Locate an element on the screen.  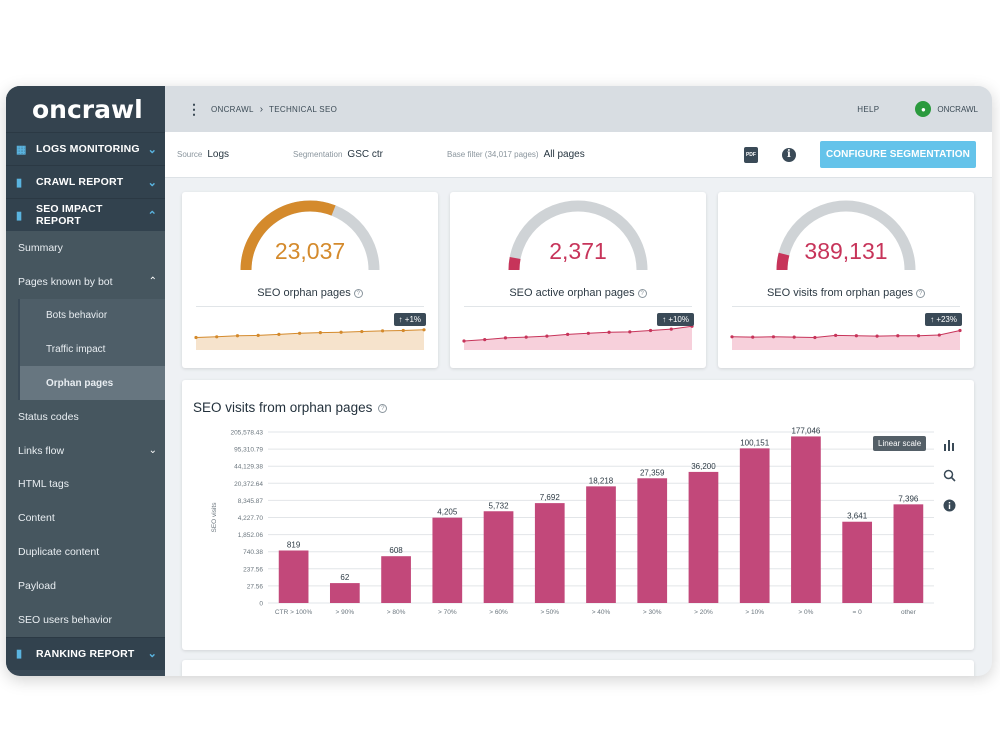
trend-badge: ↑ +10% is located at coordinates (675, 319).